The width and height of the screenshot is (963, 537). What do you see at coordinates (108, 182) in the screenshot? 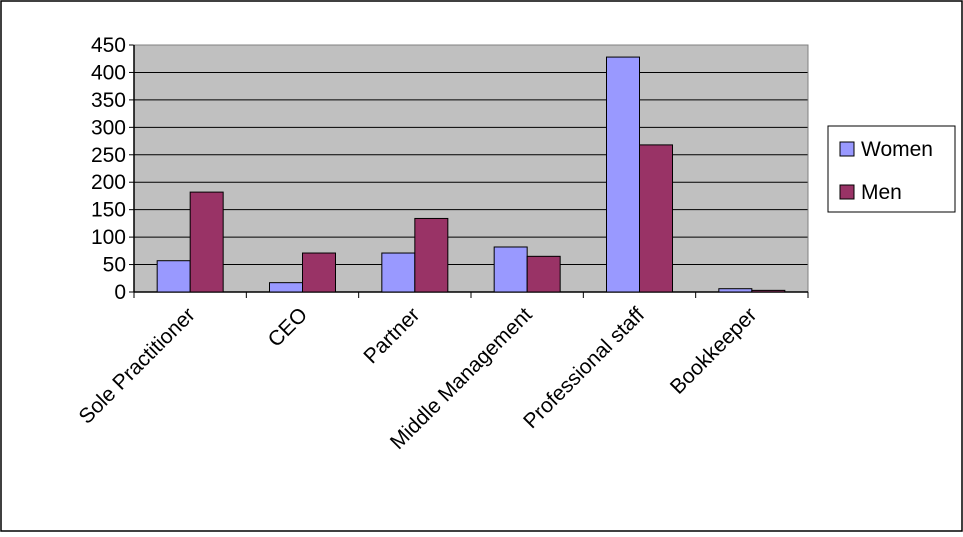
I see `y-tick-label: 200` at bounding box center [108, 182].